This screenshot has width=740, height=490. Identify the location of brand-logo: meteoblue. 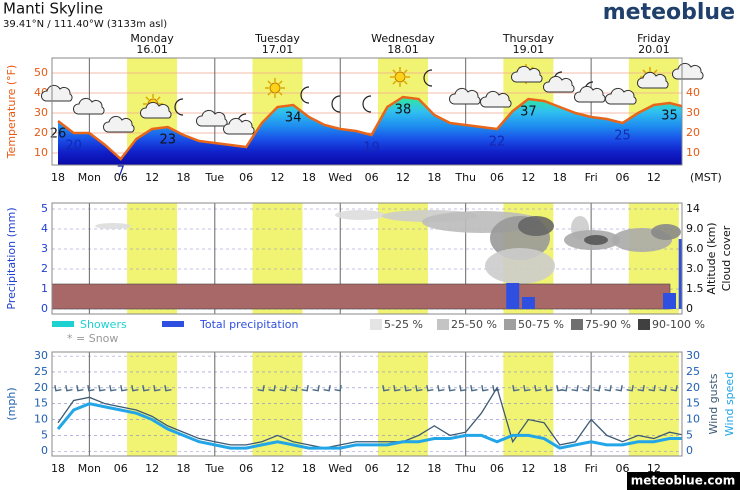
(669, 12).